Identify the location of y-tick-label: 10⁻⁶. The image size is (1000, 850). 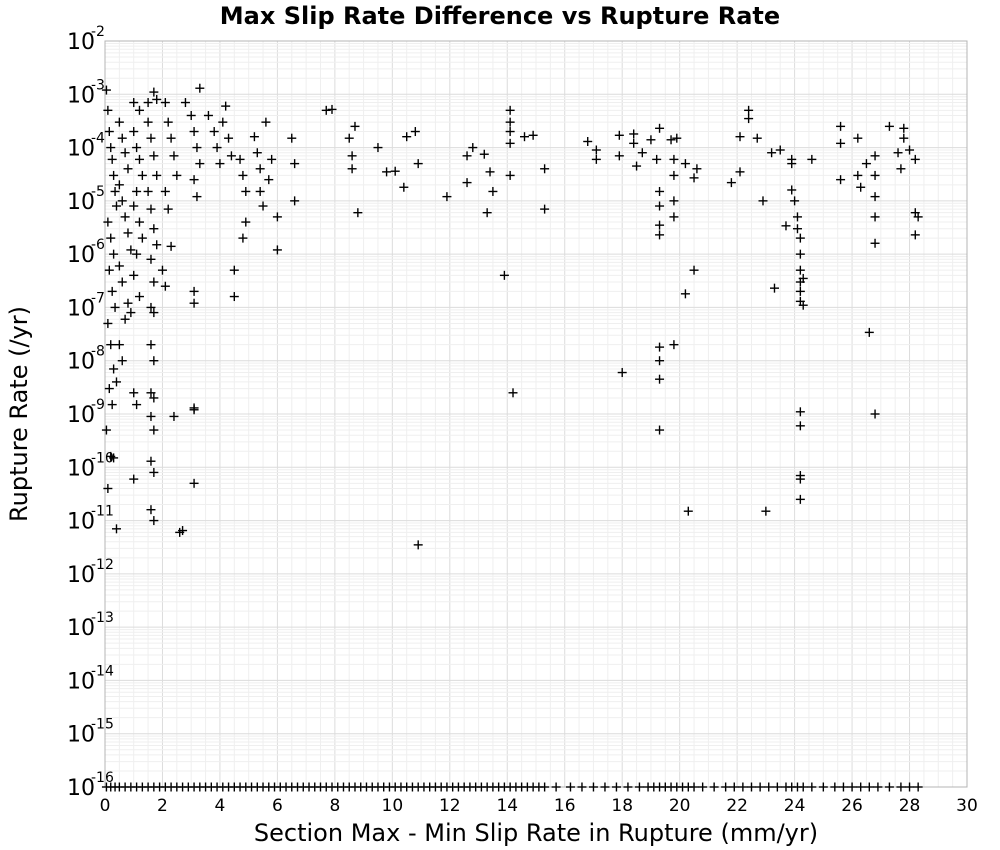
(86, 252).